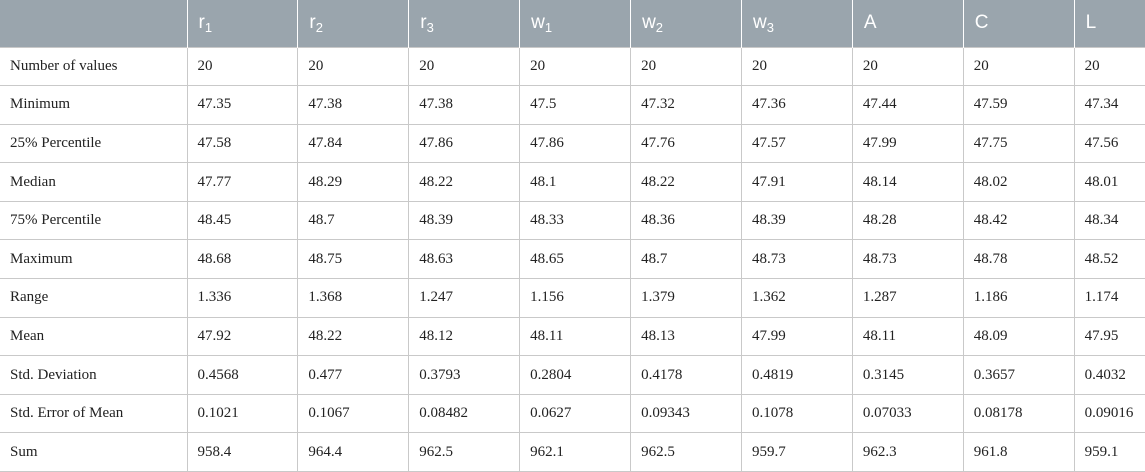 The image size is (1145, 472). I want to click on table-cell: 1.362, so click(796, 298).